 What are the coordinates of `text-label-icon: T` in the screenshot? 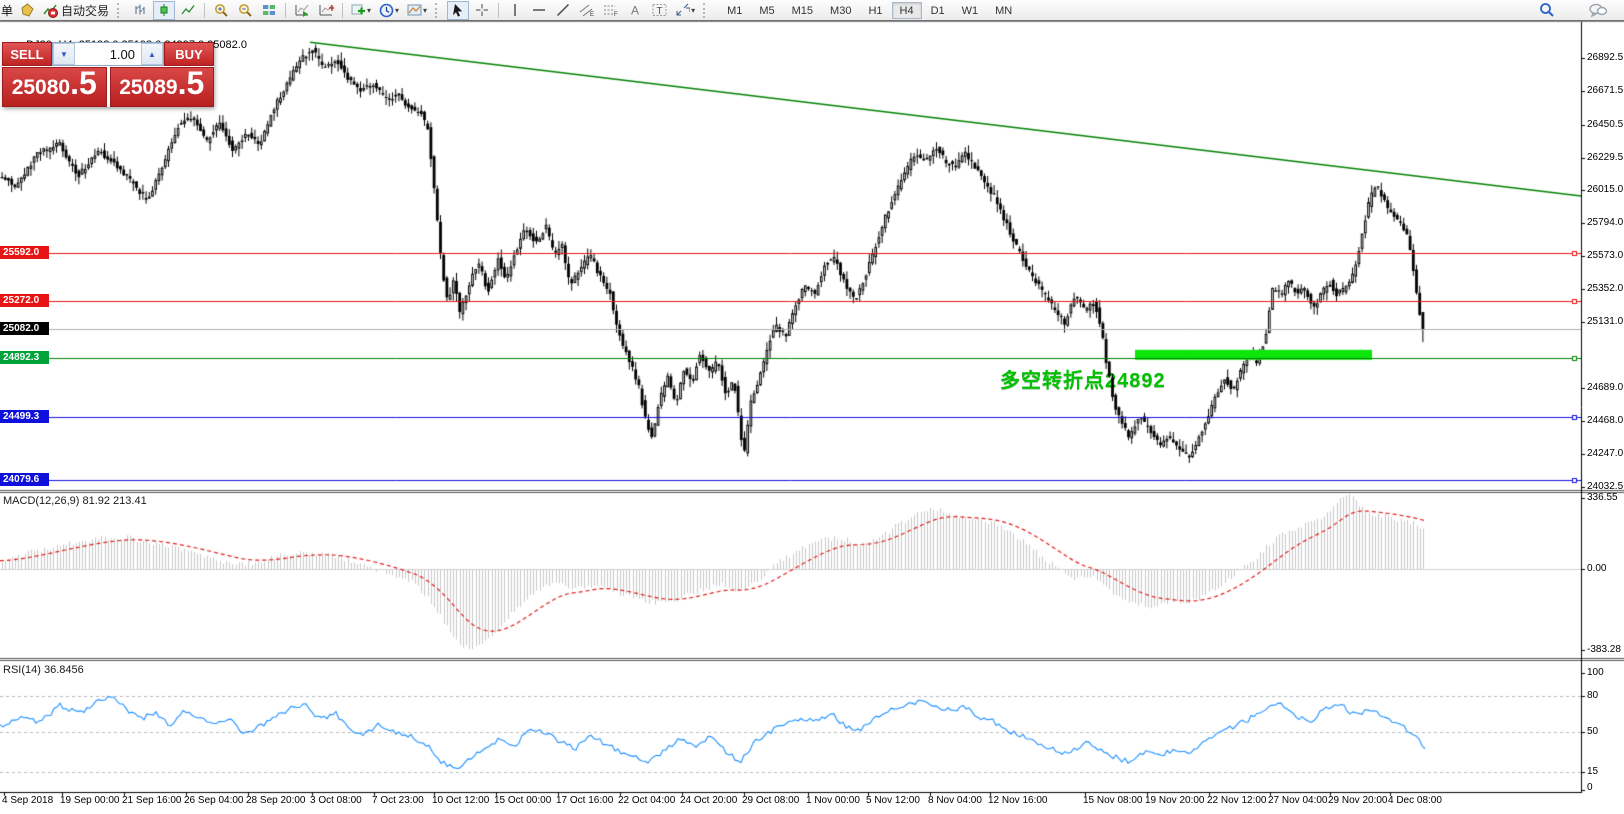 It's located at (659, 10).